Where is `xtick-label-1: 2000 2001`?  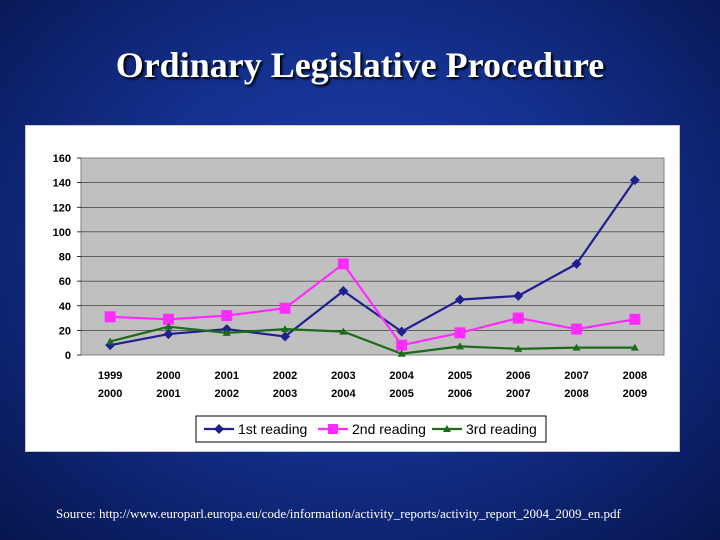
xtick-label-1: 2000 2001 is located at coordinates (168, 385).